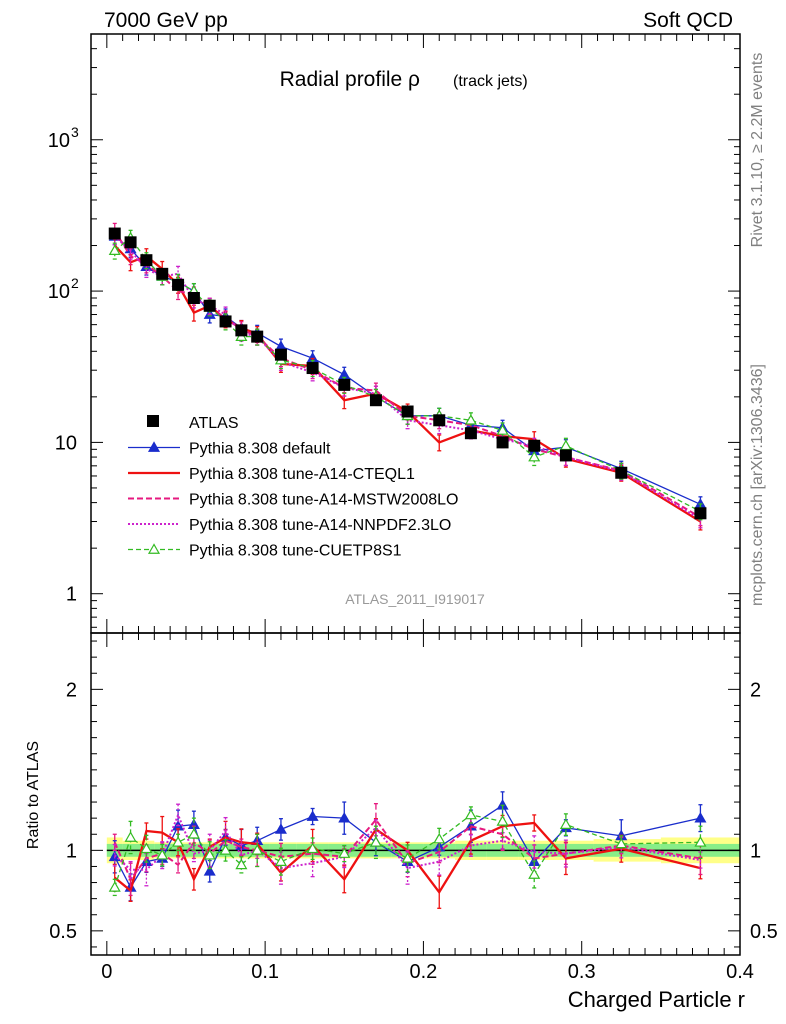 The height and width of the screenshot is (1024, 786). I want to click on ratio-x-tick-label: 0.2, so click(424, 972).